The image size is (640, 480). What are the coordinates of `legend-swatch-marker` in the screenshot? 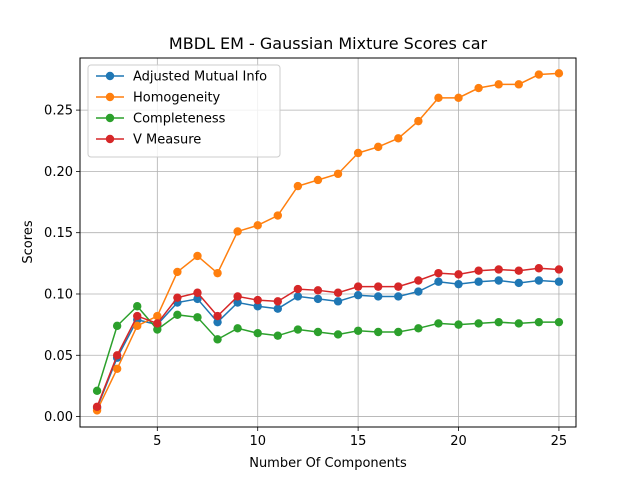 It's located at (110, 139).